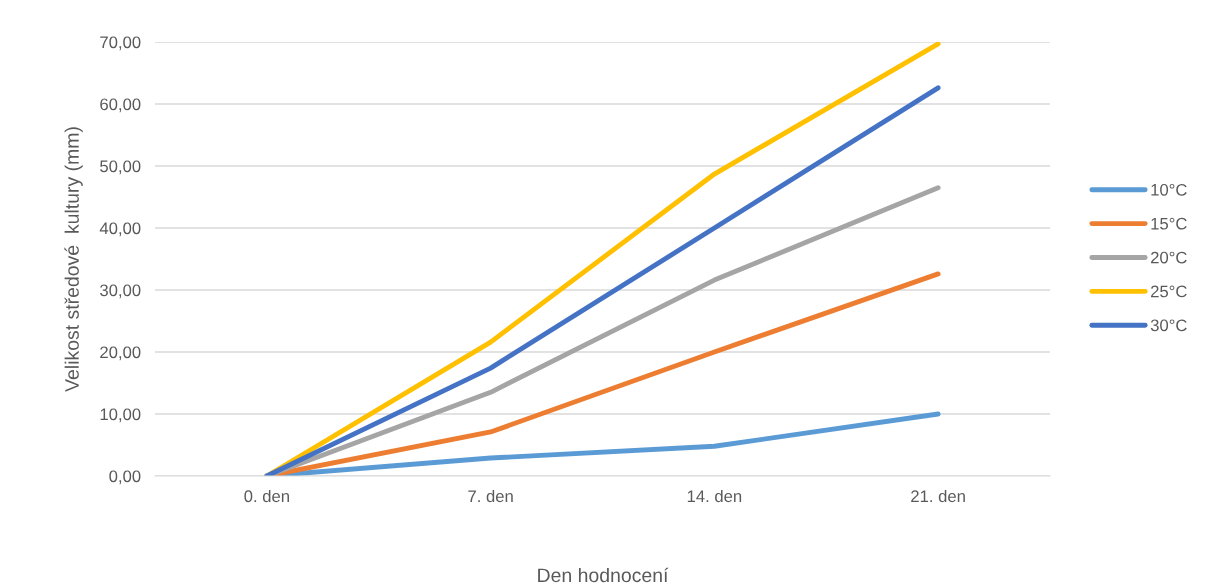  What do you see at coordinates (603, 575) in the screenshot?
I see `x-axis-title: Den hodnocení` at bounding box center [603, 575].